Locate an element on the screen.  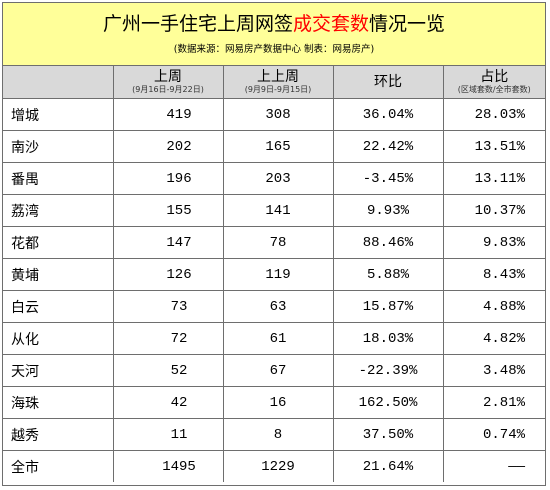
table-row: 黄埔 126 119 5.88% 8.43% is located at coordinates (274, 274).